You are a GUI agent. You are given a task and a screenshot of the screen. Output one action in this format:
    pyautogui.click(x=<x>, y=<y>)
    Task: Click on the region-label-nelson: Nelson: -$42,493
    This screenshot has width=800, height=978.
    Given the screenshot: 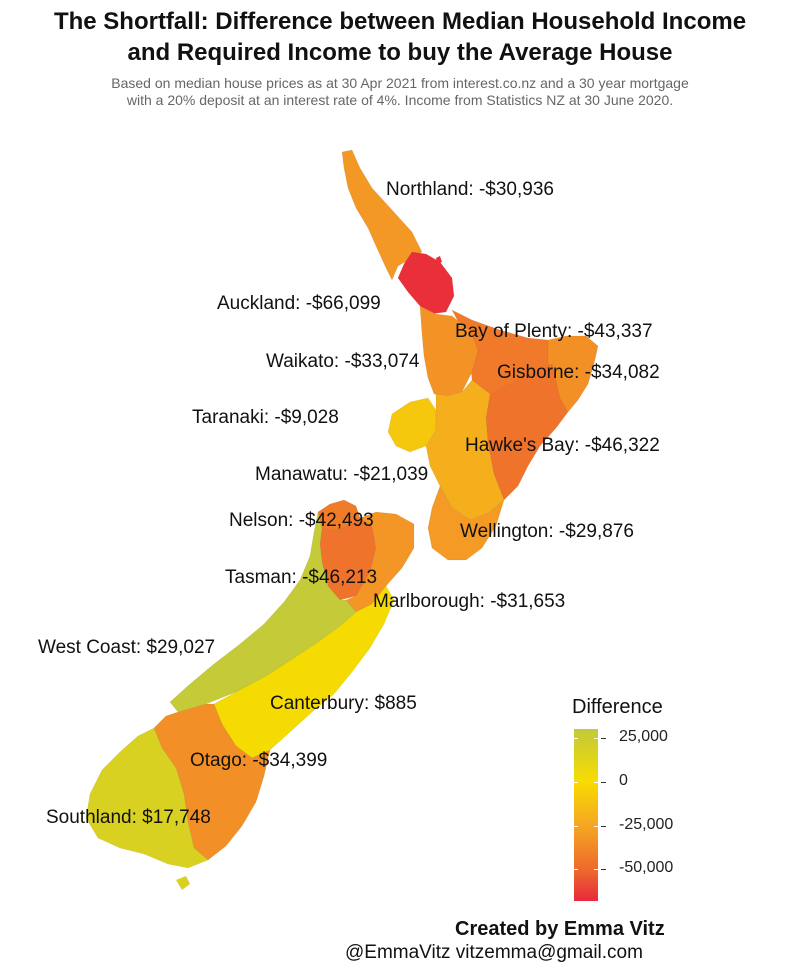 What is the action you would take?
    pyautogui.click(x=301, y=520)
    